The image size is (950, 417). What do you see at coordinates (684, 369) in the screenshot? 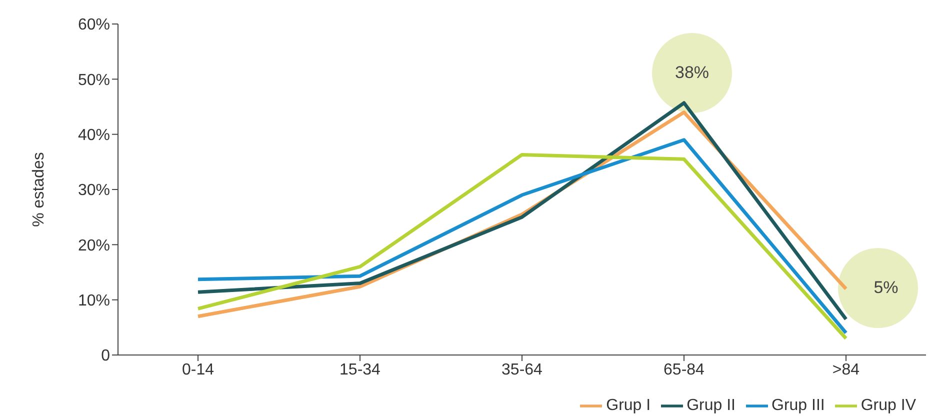
I see `x-tick-label: 65-84` at bounding box center [684, 369].